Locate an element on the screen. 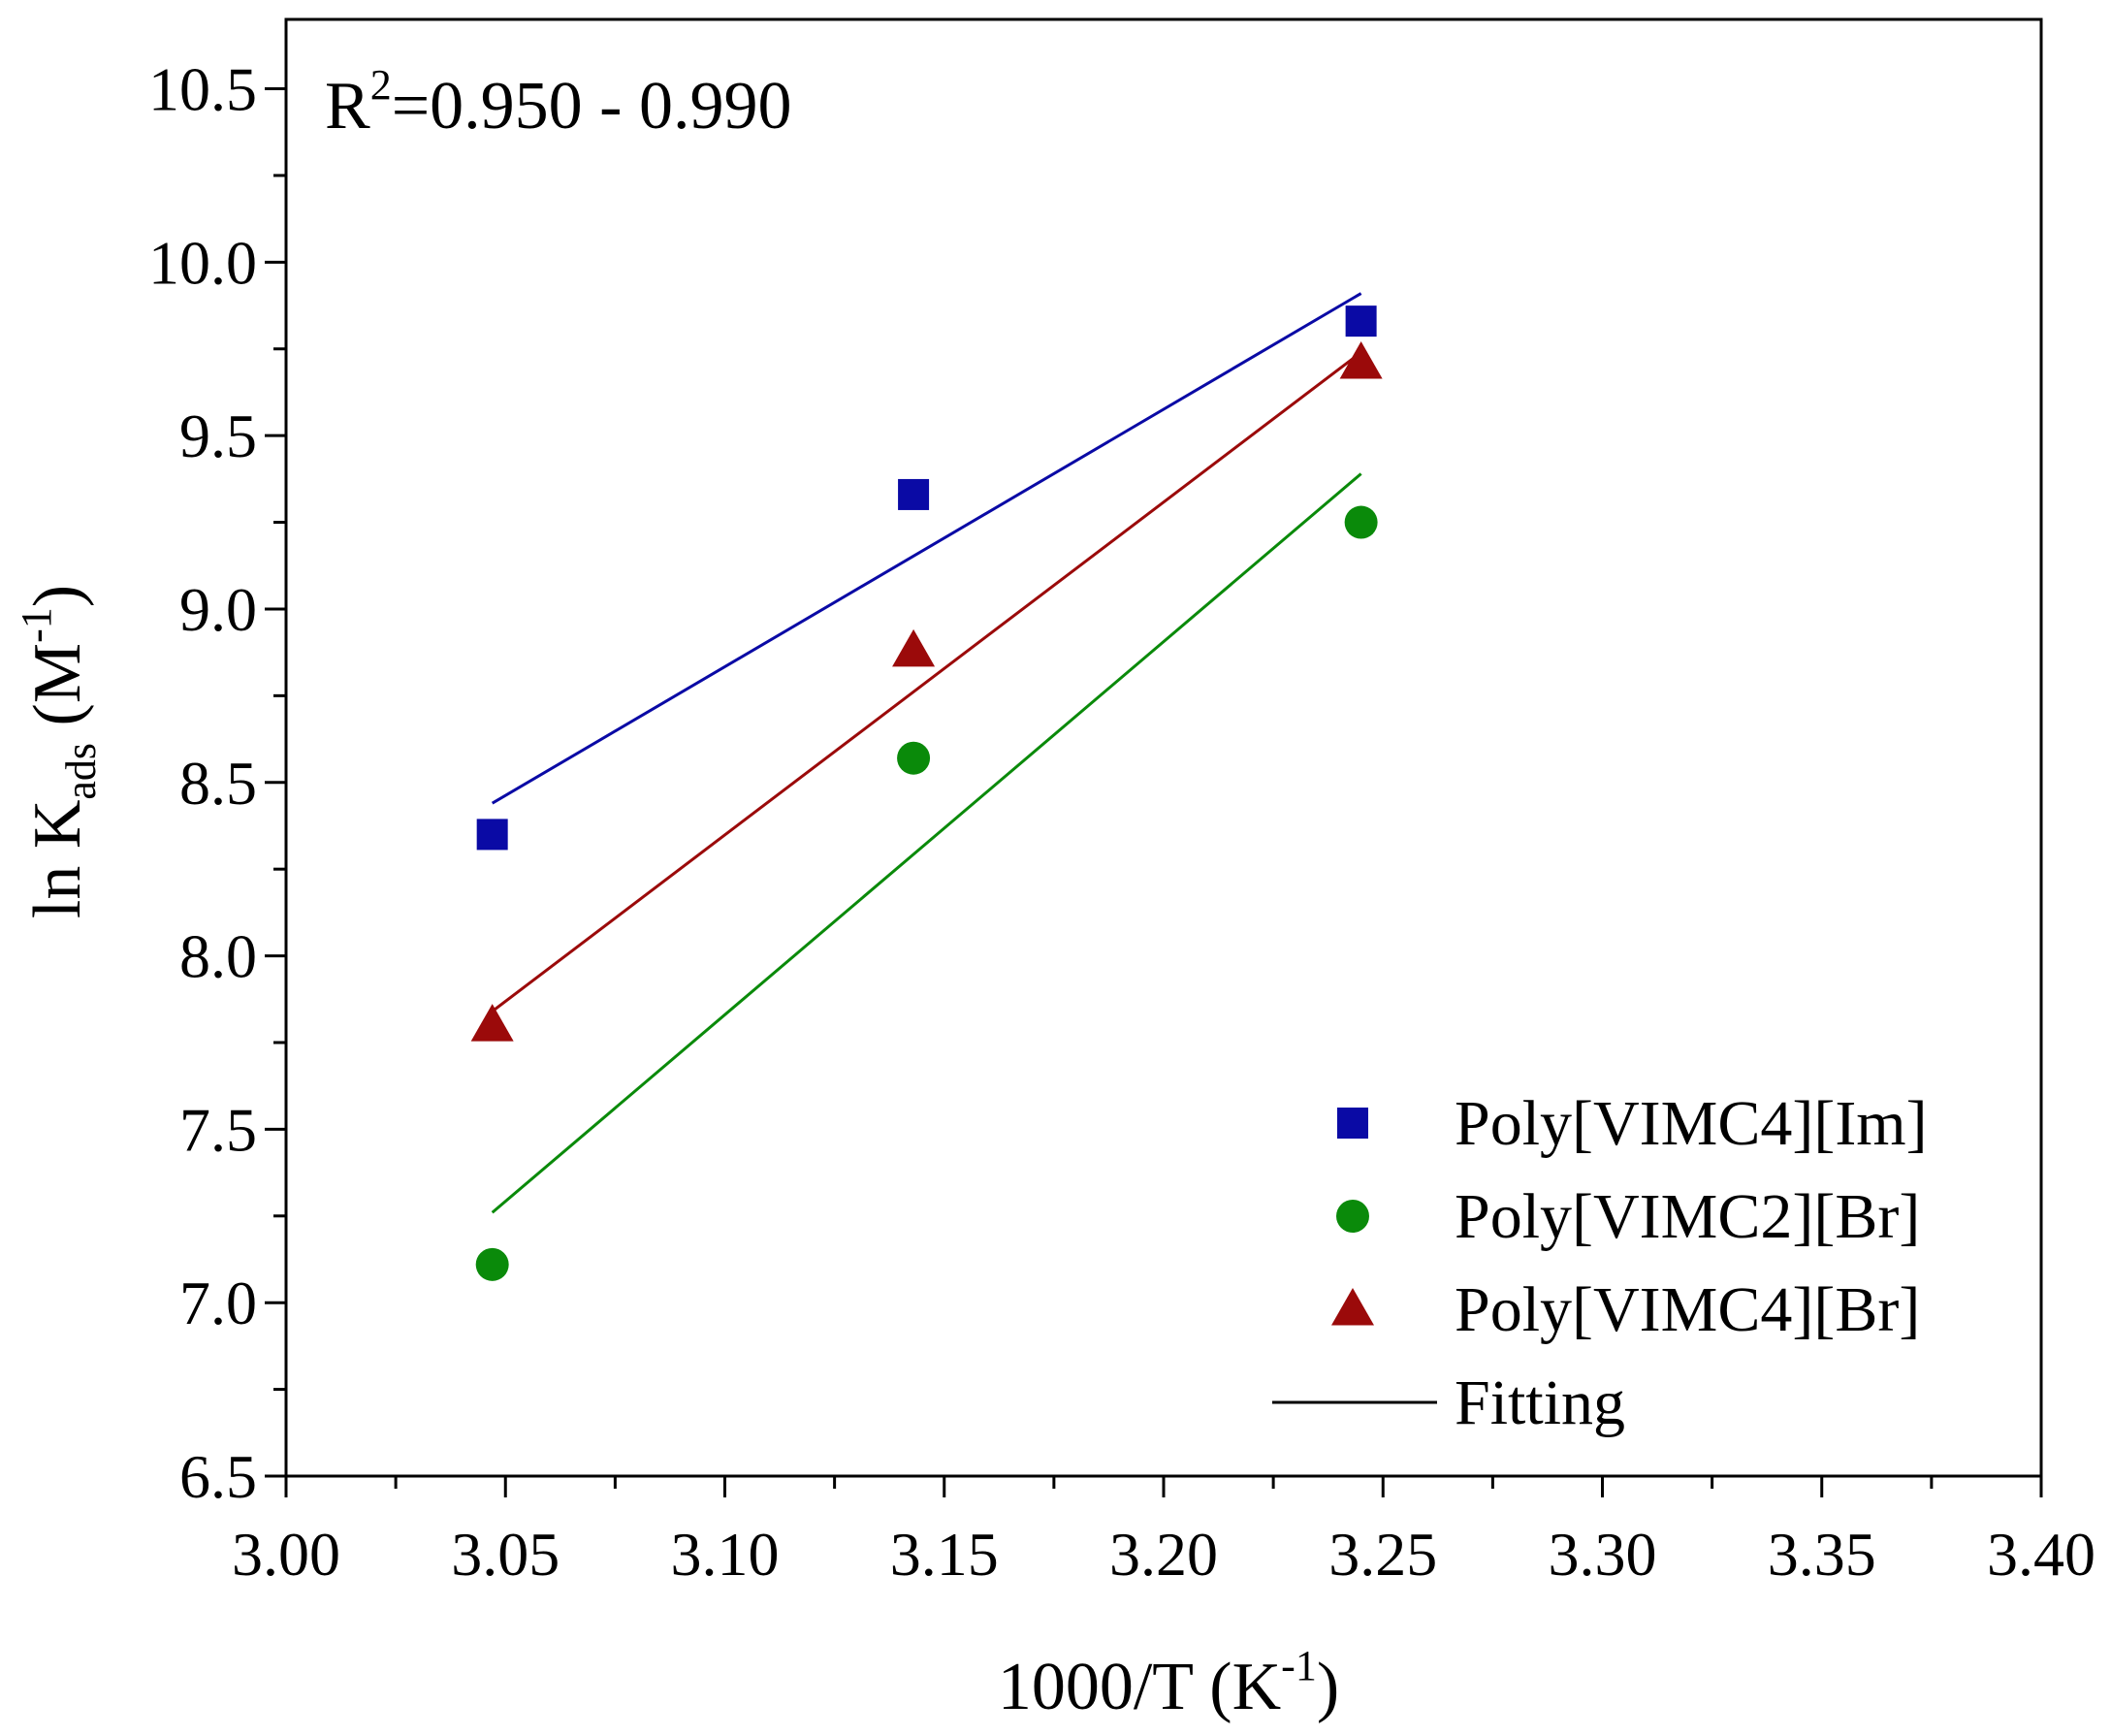 The image size is (2111, 1736). legend-label-fitting: Fitting is located at coordinates (1540, 1402).